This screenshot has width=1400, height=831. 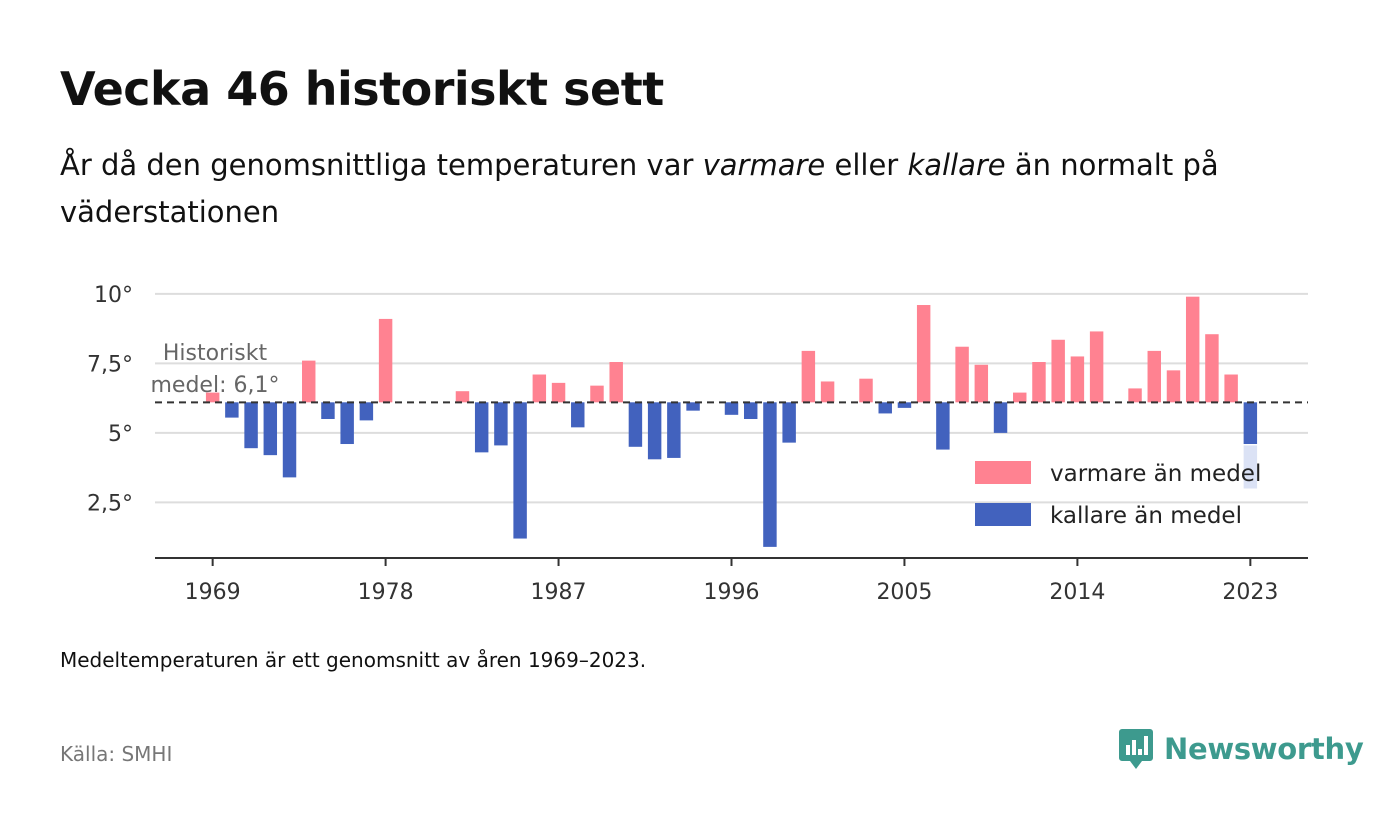 I want to click on page-title: Vecka 46 historiskt sett, so click(x=362, y=89).